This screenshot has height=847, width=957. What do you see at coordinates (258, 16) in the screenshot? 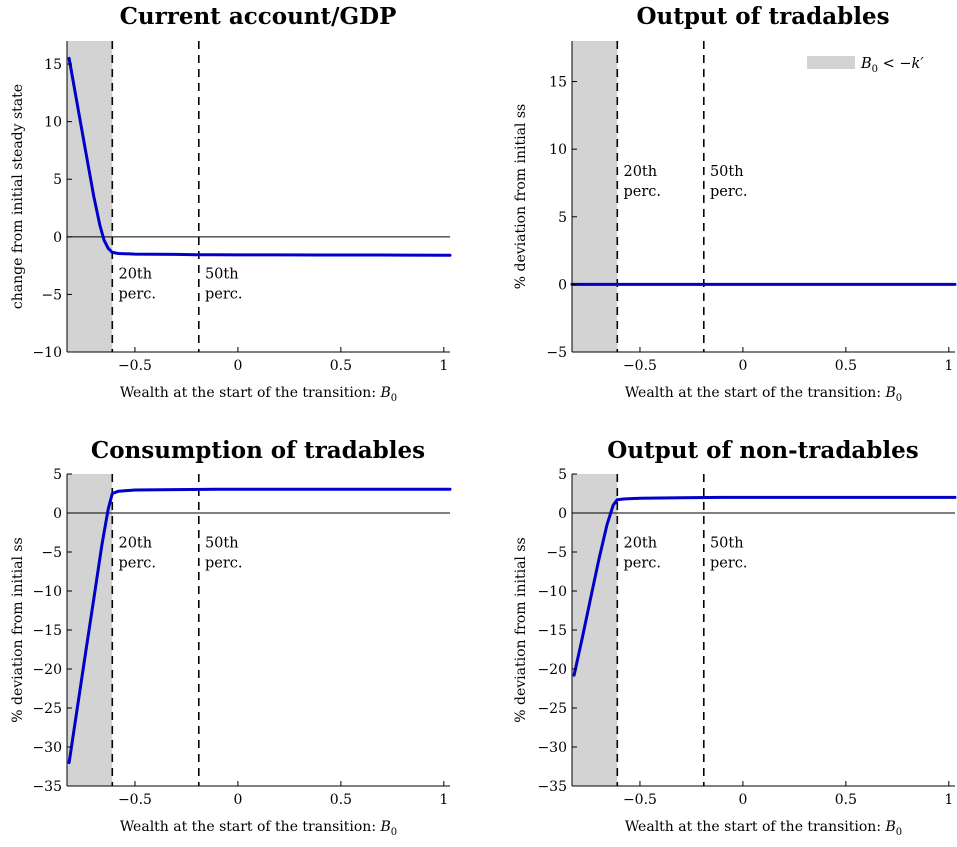
I see `chart-title: Current account/GDP` at bounding box center [258, 16].